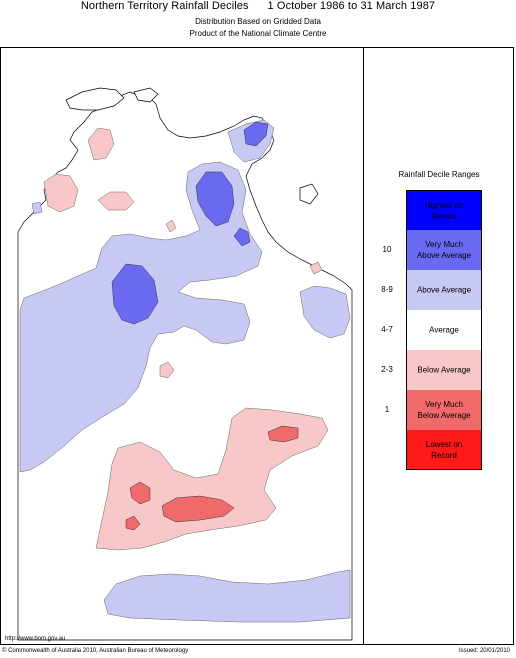 The width and height of the screenshot is (516, 658). I want to click on legend-swatch: Very Much Above Average, so click(444, 250).